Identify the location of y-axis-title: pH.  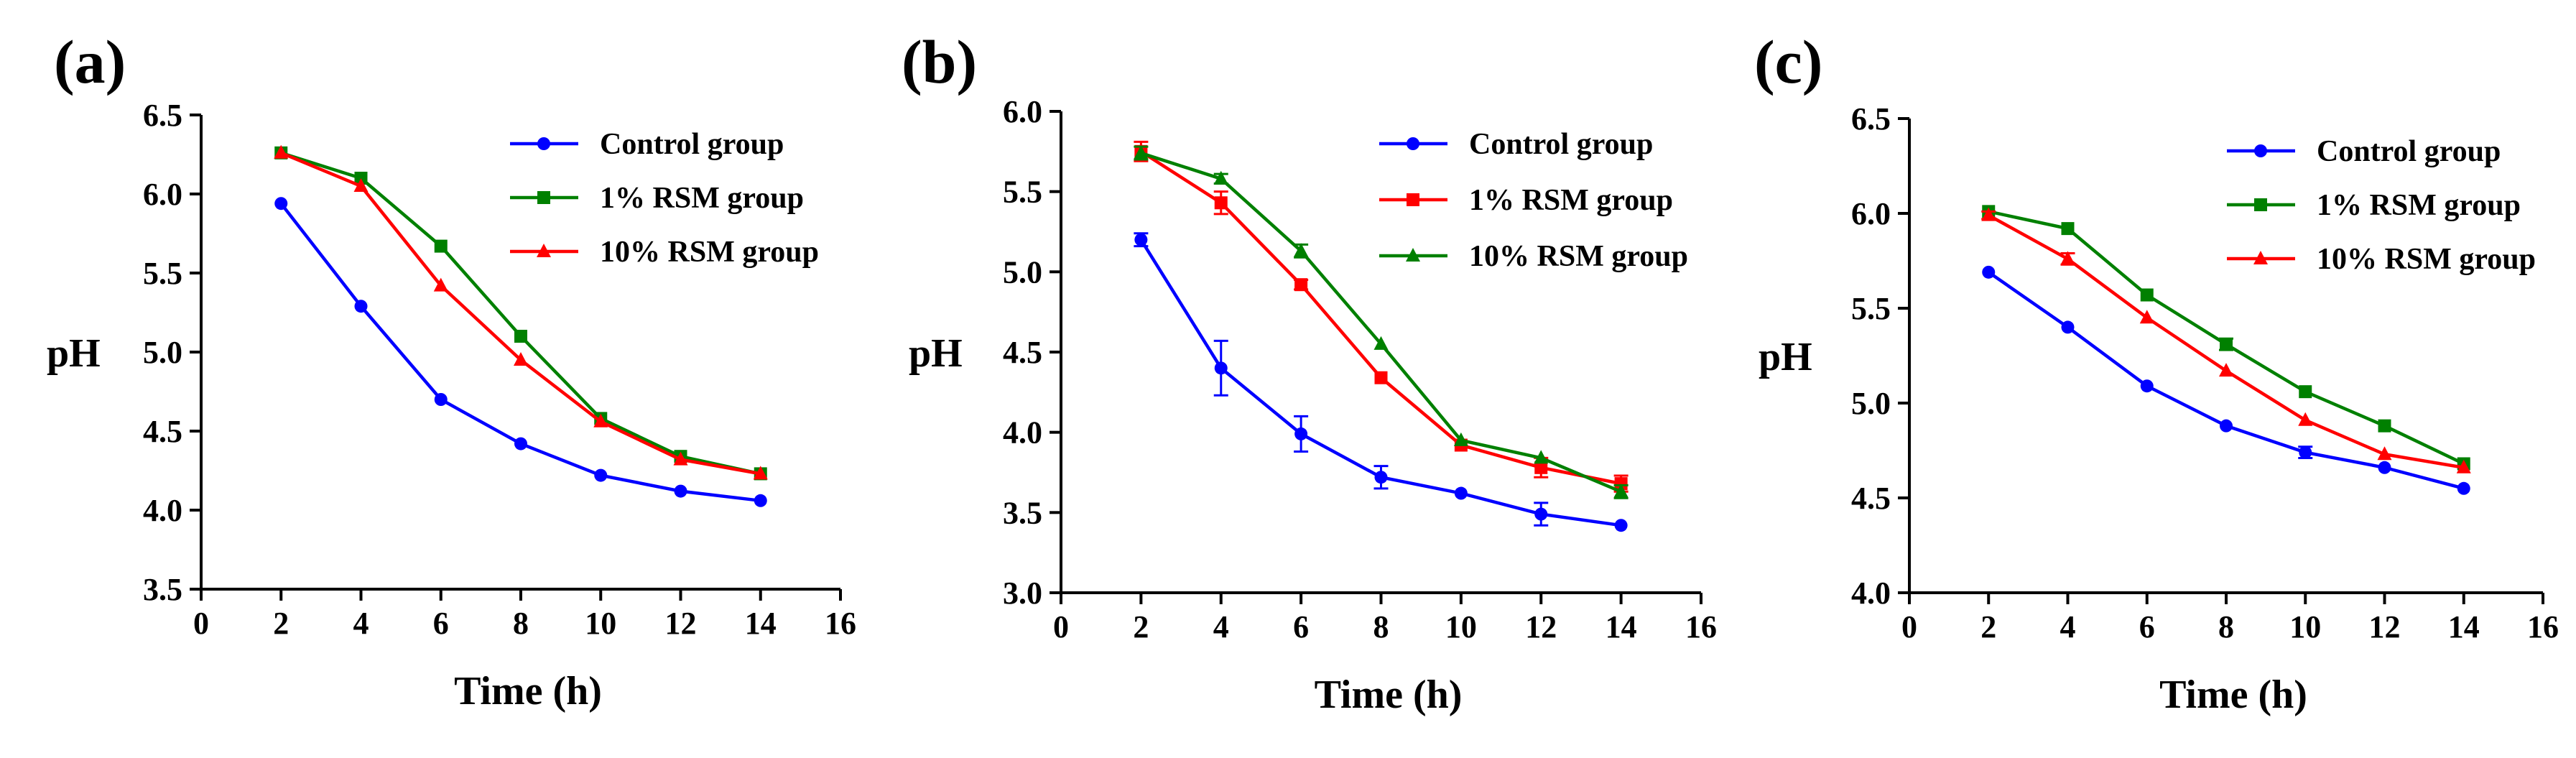
(1785, 357).